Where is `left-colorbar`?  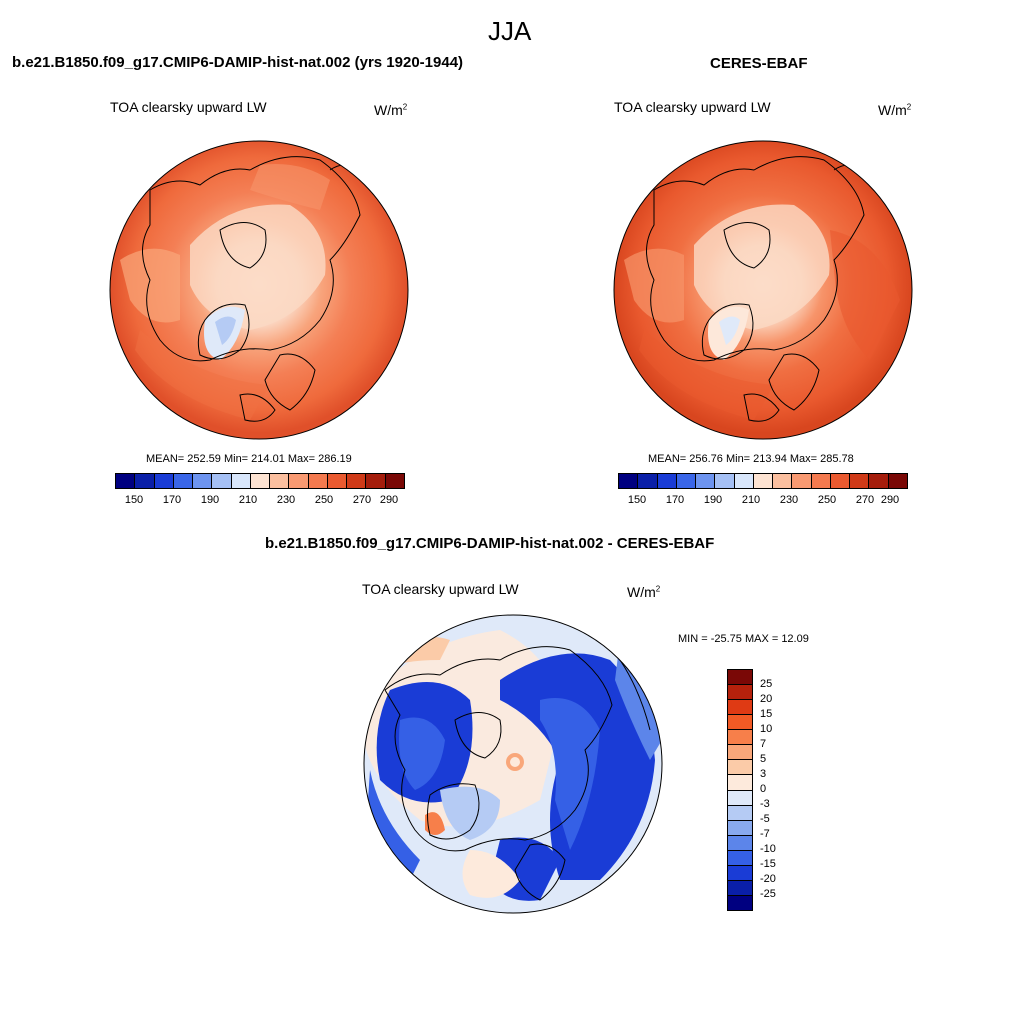
left-colorbar is located at coordinates (260, 481).